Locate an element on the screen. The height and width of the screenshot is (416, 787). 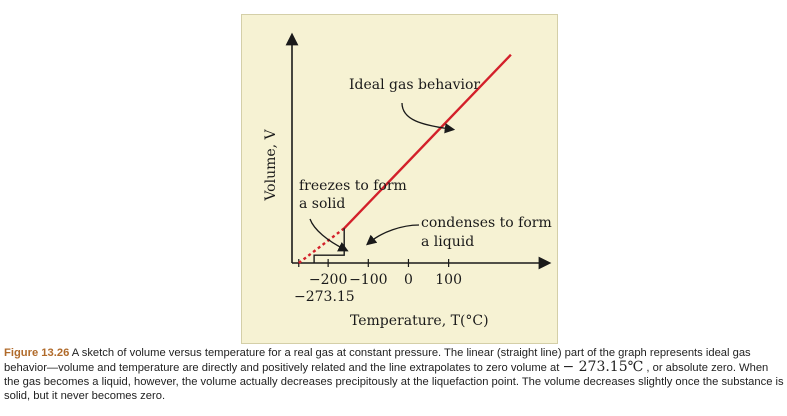
caption-label: Figure 13.26 is located at coordinates (37, 353).